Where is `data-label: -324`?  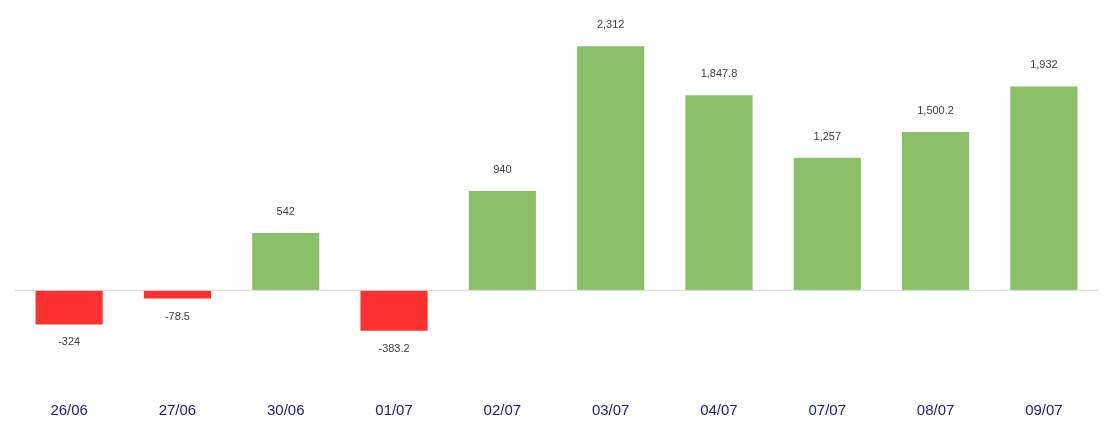 data-label: -324 is located at coordinates (69, 341).